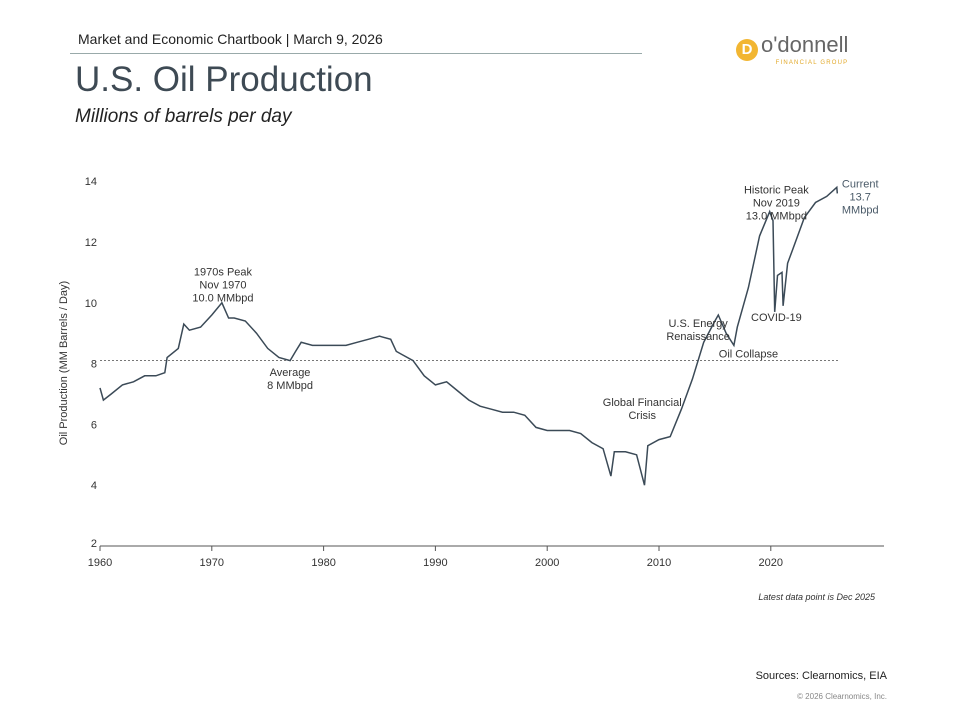 The image size is (960, 720). I want to click on annotation: 1970s Peak Nov 1970 10.0 MMbpd, so click(222, 285).